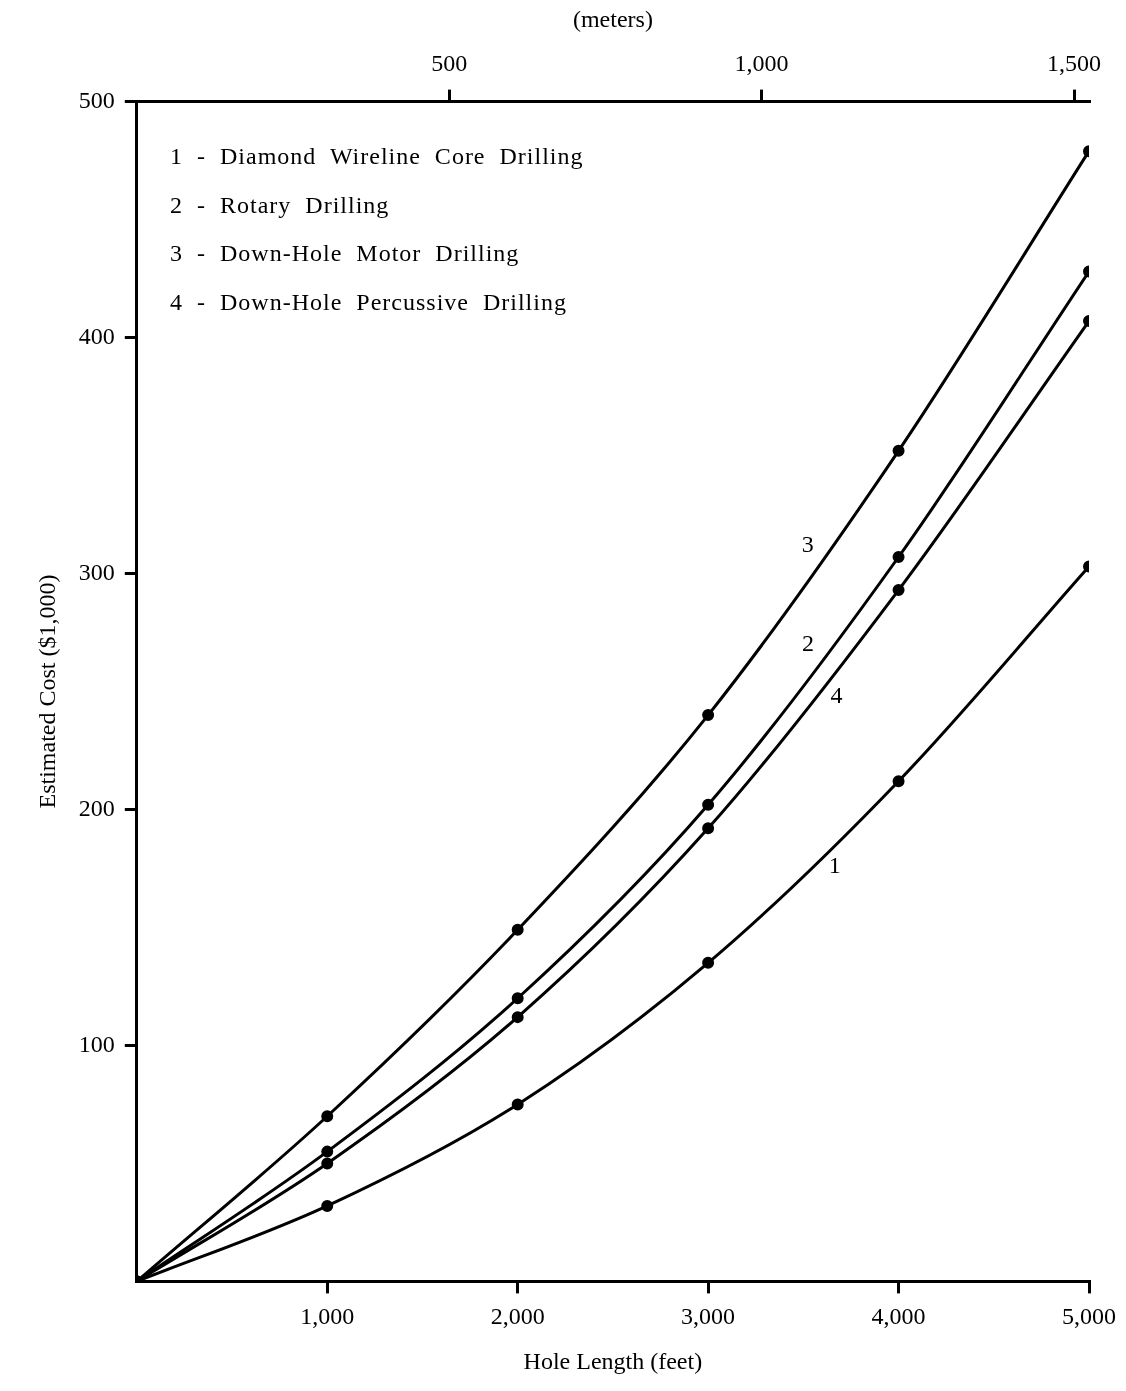 The height and width of the screenshot is (1391, 1126). Describe the element at coordinates (345, 253) in the screenshot. I see `annotation: 3 - Down-Hole Motor Drilling` at that location.